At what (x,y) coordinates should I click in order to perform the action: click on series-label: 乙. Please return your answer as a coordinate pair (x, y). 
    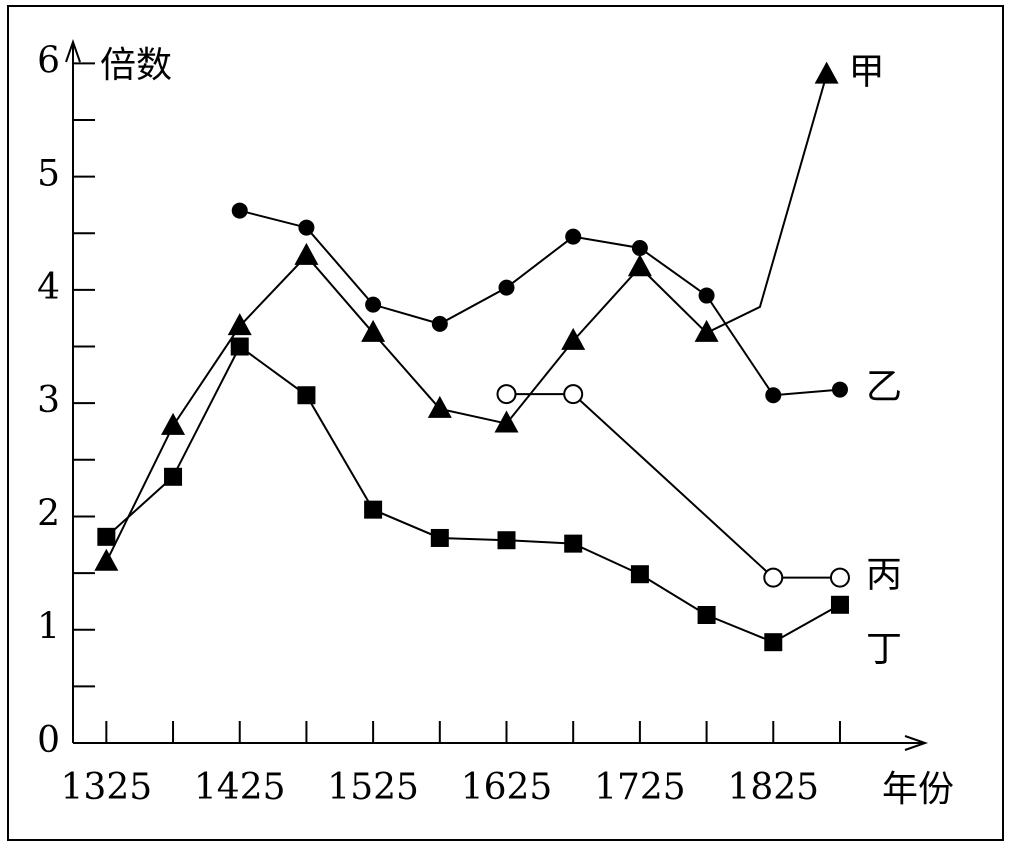
    Looking at the image, I should click on (884, 387).